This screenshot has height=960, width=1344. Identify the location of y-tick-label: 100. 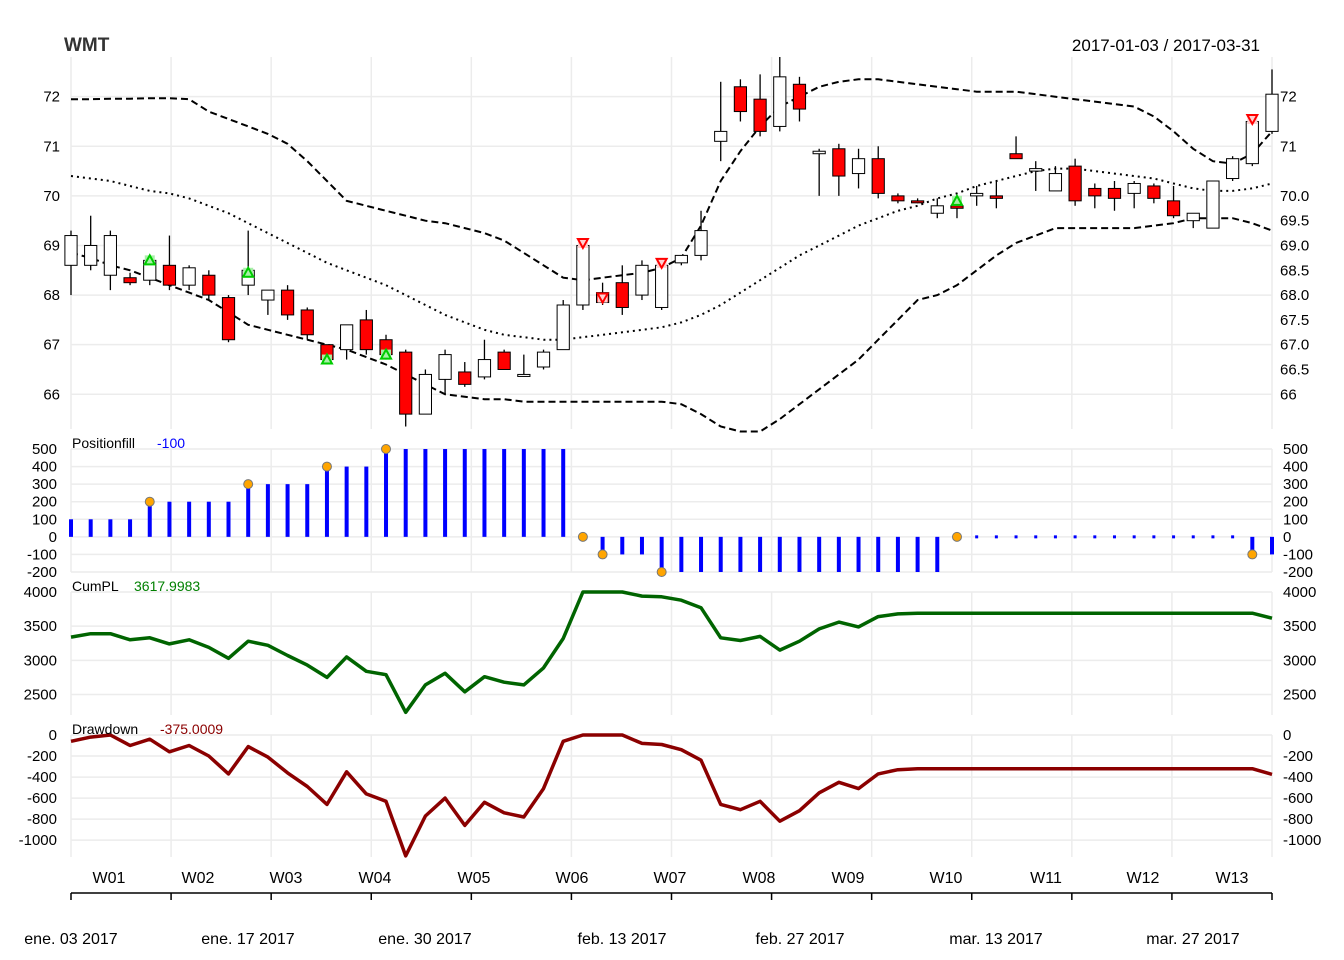
(44, 519).